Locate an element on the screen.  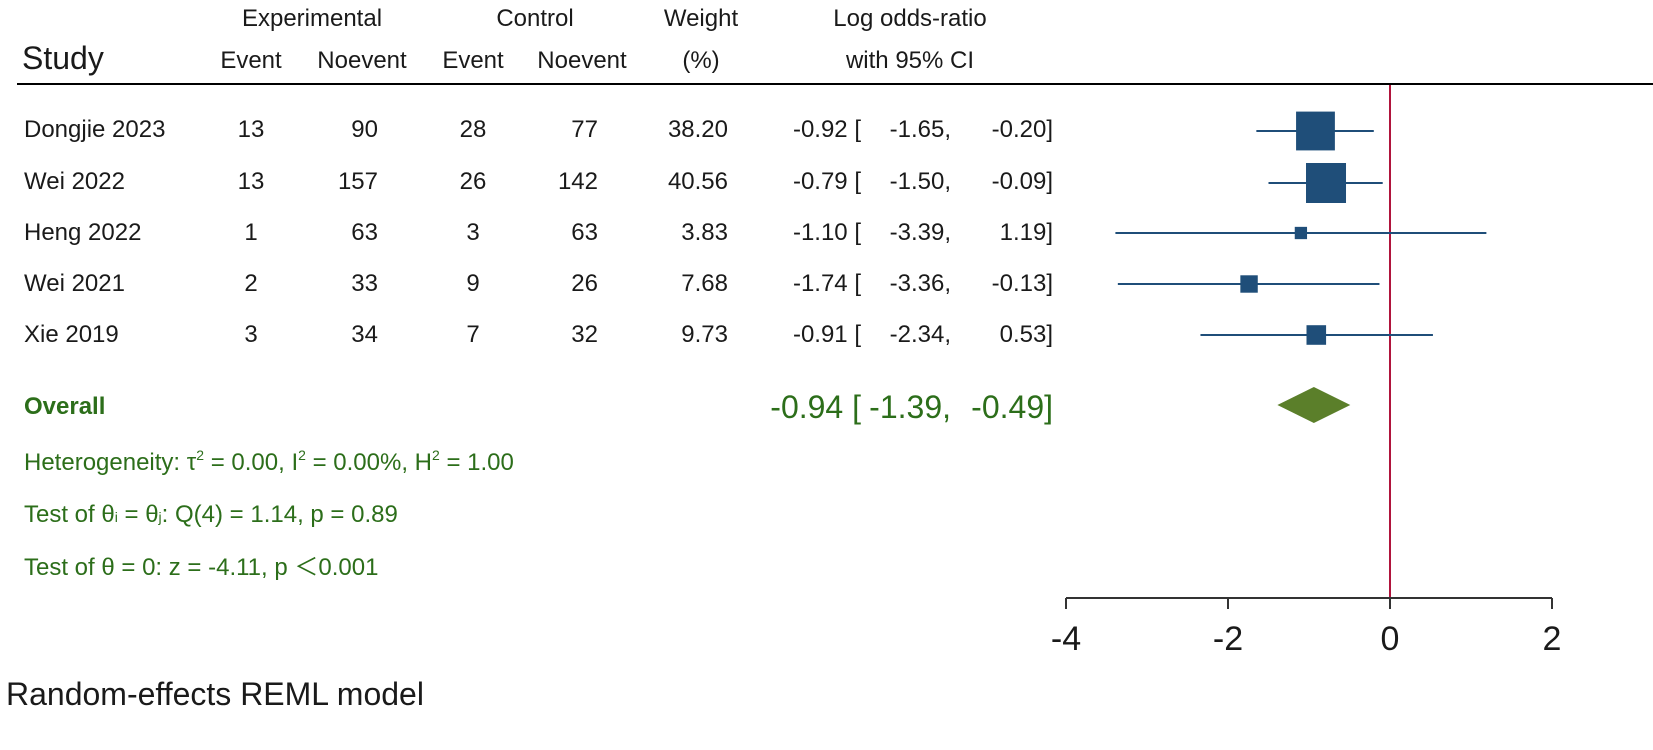
overall-diamond is located at coordinates (1314, 405).